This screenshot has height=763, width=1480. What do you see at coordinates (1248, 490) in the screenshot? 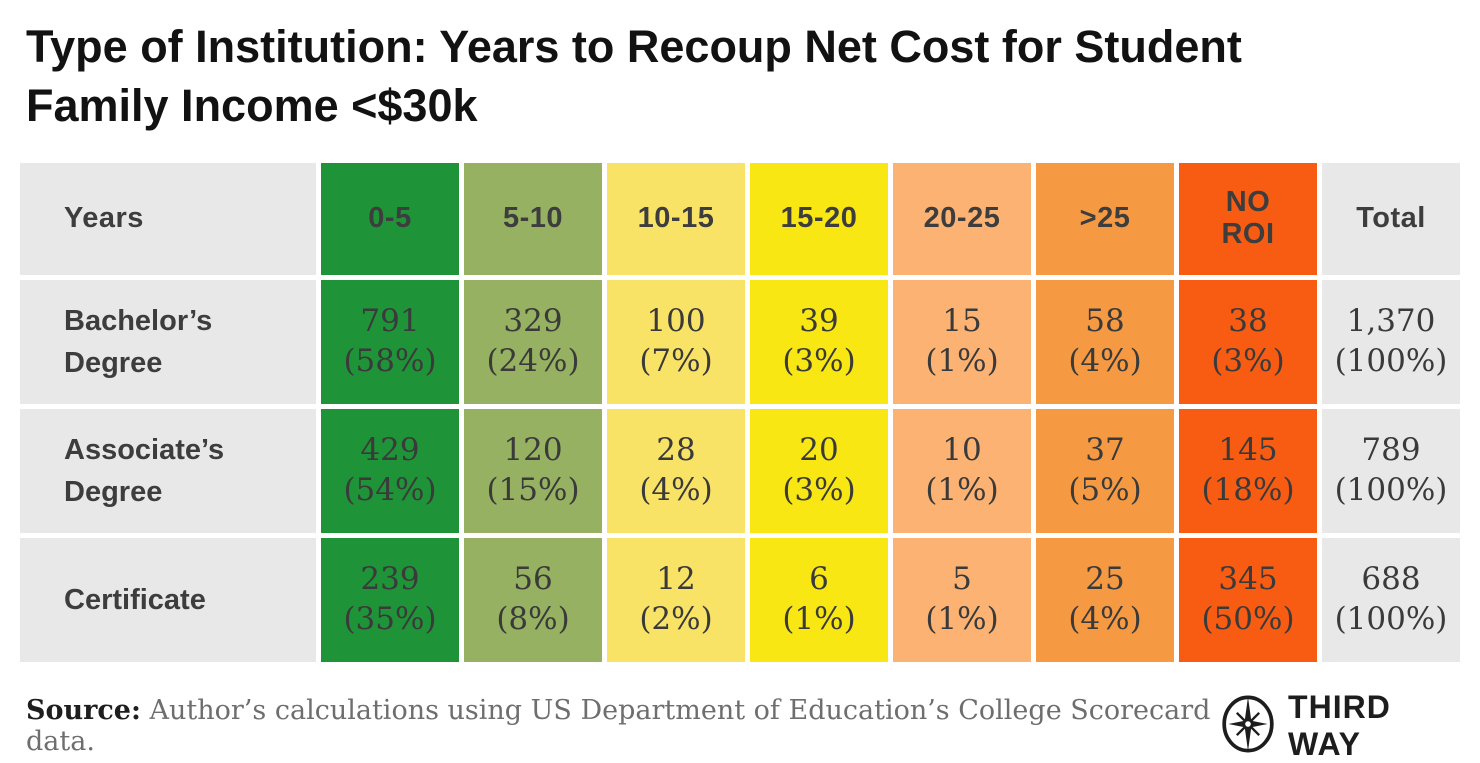
I see `cell-percent: (18%)` at bounding box center [1248, 490].